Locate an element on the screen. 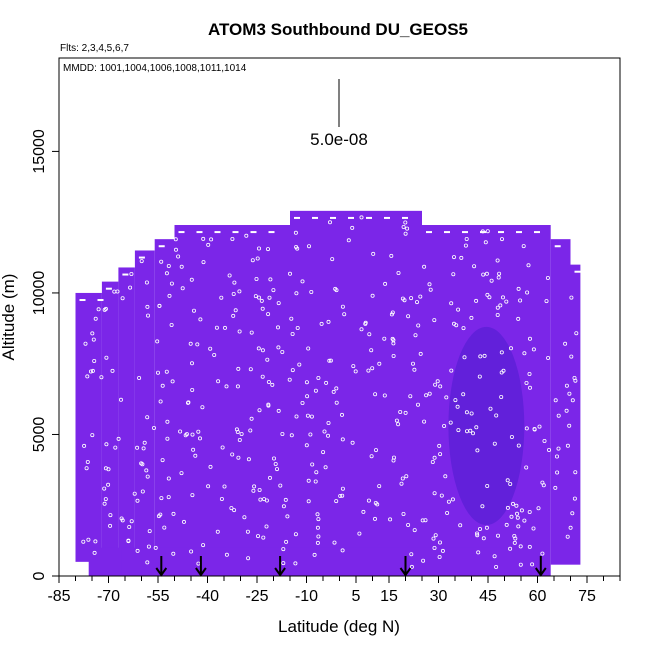 Image resolution: width=650 pixels, height=650 pixels. x-tick-label: -85 is located at coordinates (58, 596).